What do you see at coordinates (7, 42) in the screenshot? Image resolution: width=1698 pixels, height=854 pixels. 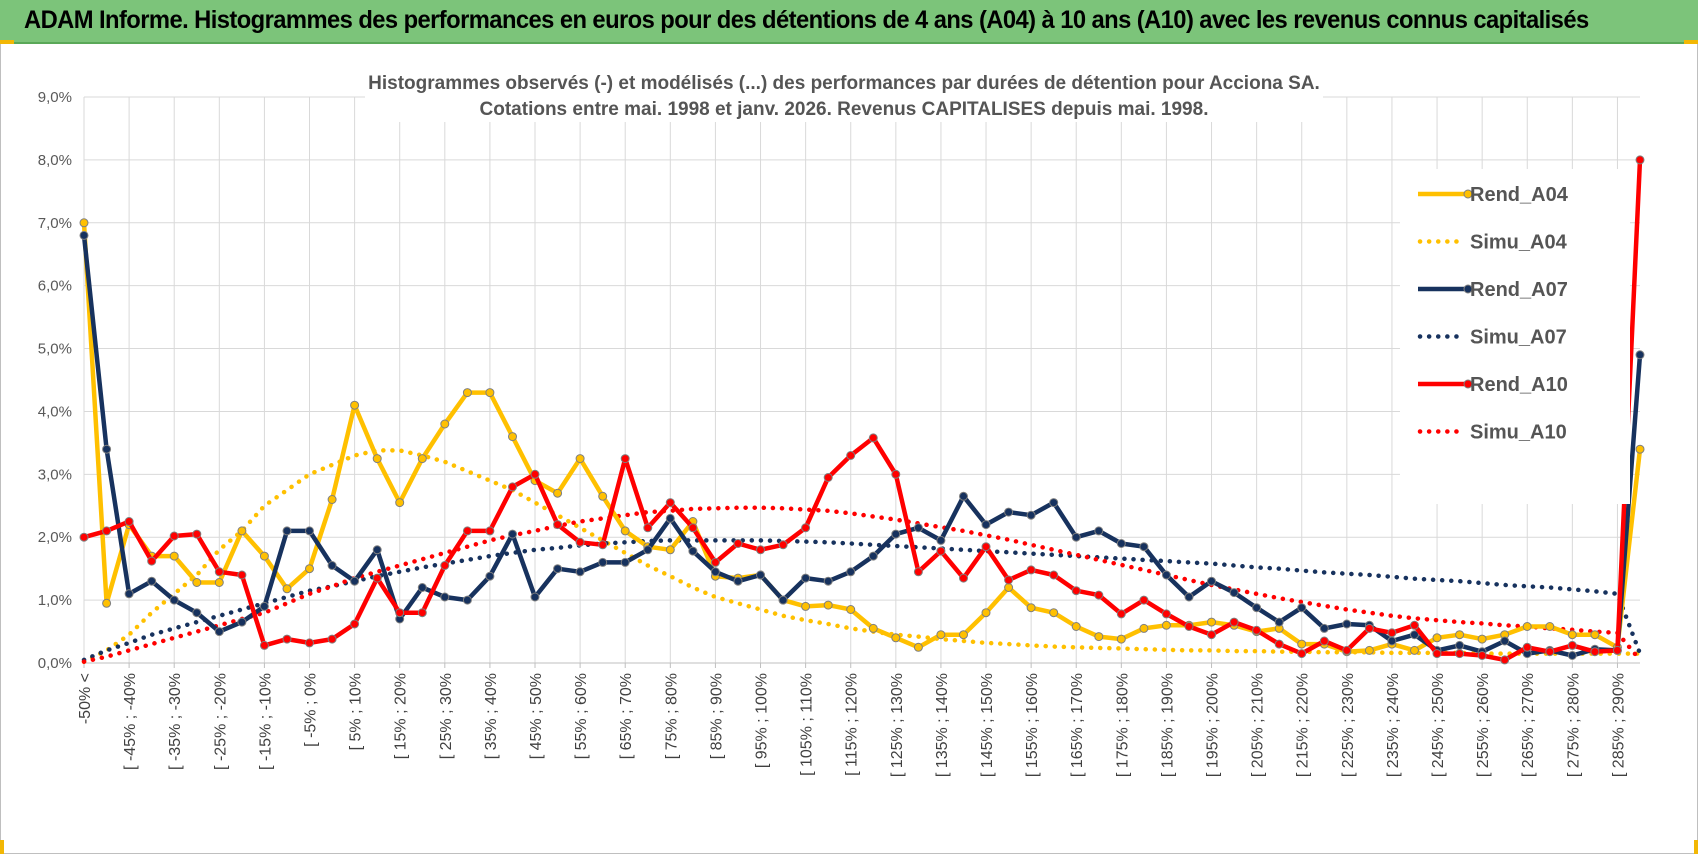 I see `corner-mark-top-left` at bounding box center [7, 42].